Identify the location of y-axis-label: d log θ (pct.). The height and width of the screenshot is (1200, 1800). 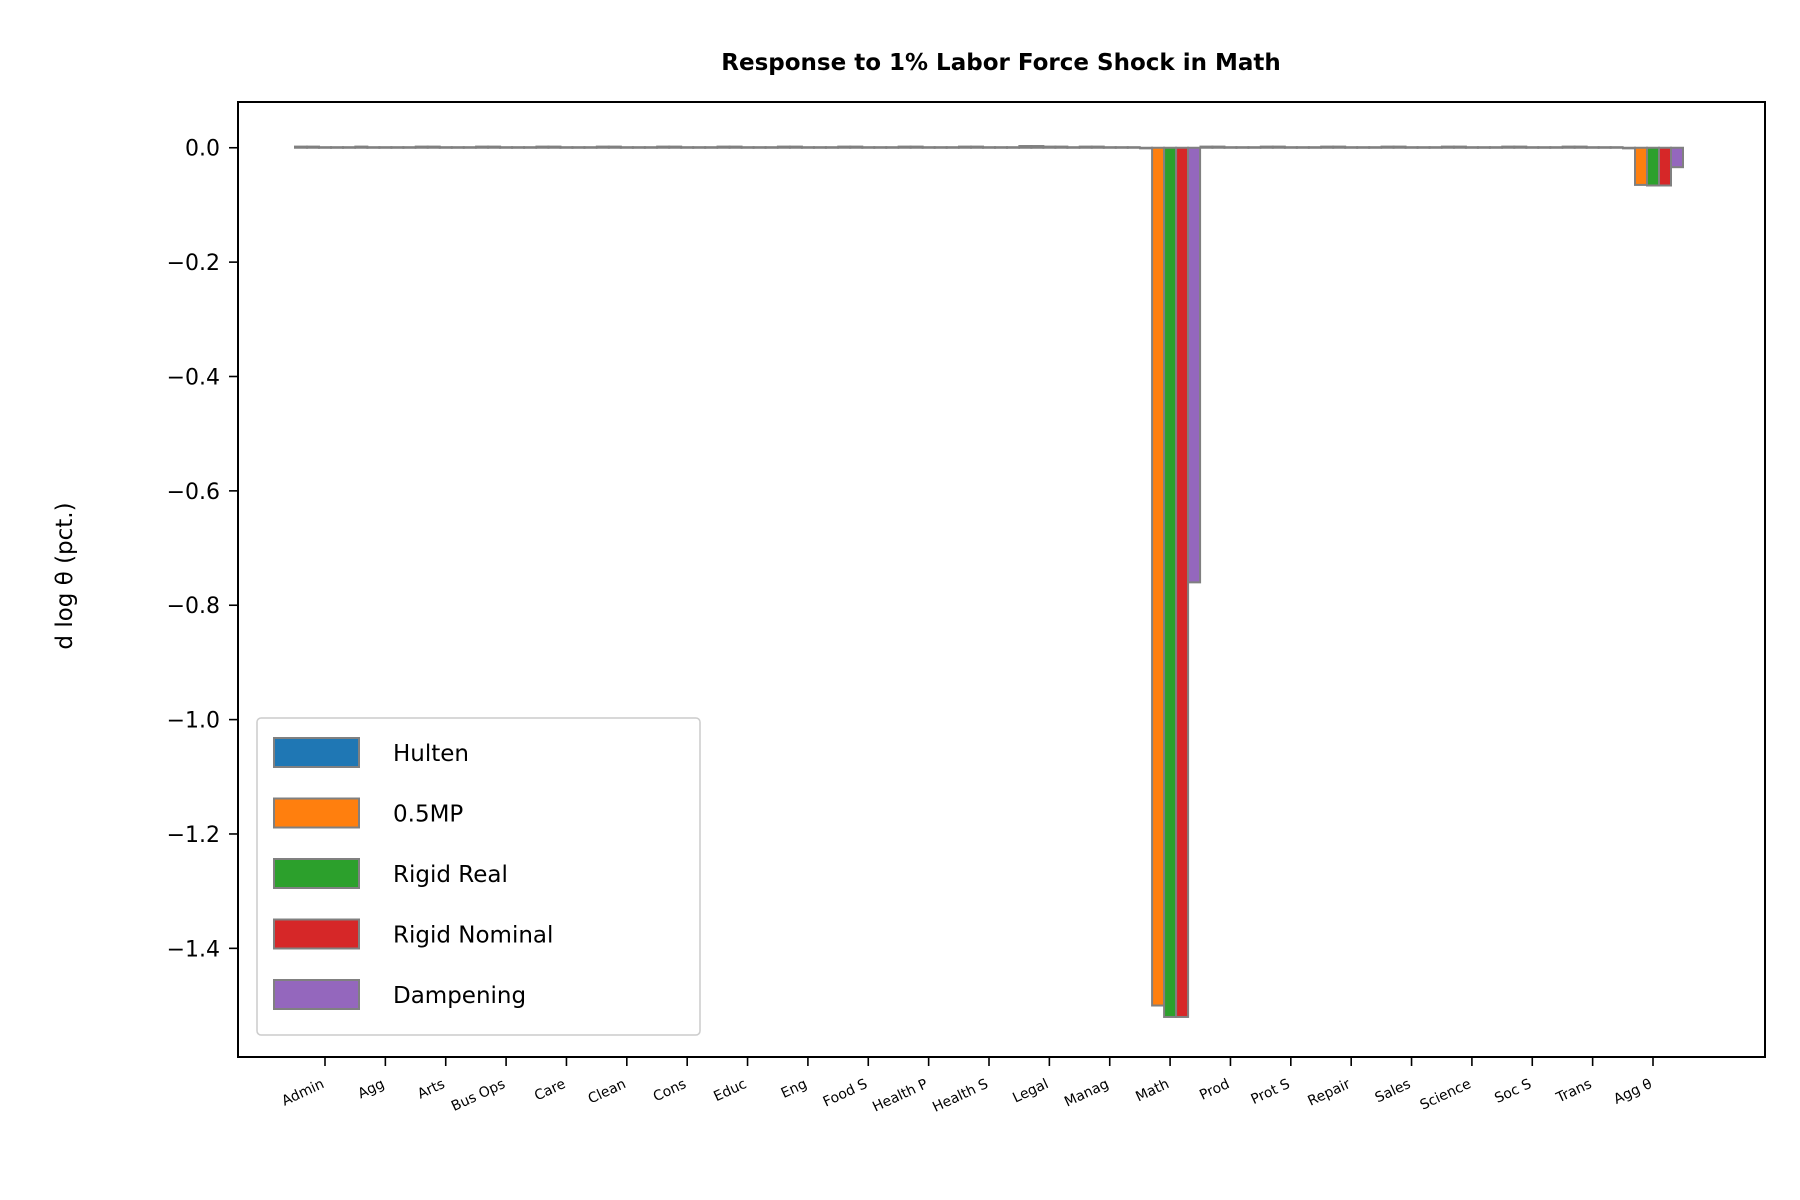
(65, 575).